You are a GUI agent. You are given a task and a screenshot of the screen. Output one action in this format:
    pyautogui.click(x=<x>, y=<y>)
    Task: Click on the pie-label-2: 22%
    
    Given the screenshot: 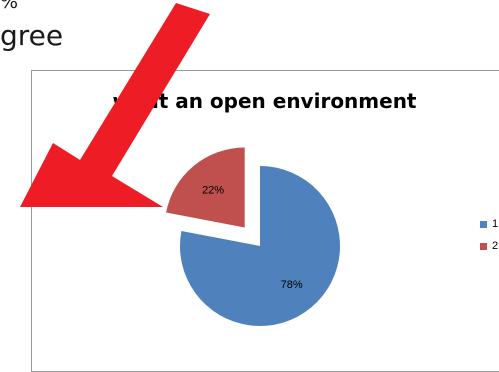 What is the action you would take?
    pyautogui.click(x=213, y=190)
    